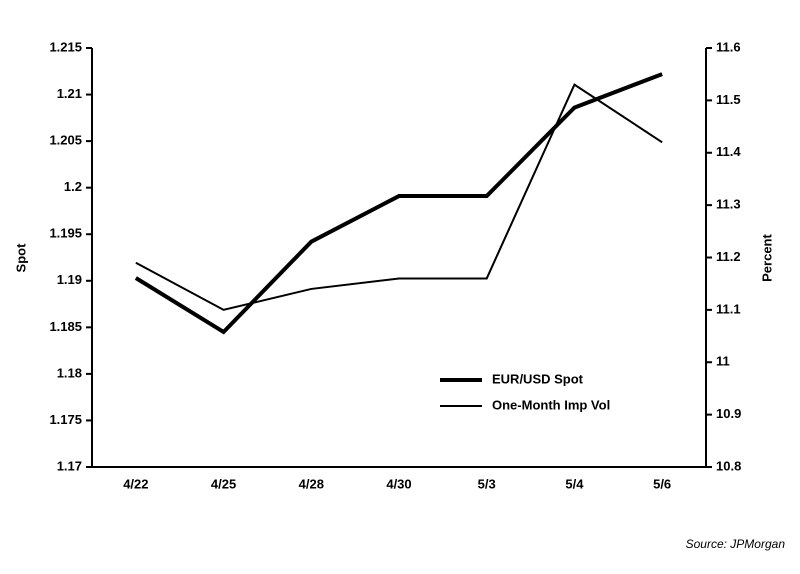 The width and height of the screenshot is (800, 574). Describe the element at coordinates (73, 186) in the screenshot. I see `y-tick-label: 1.2` at that location.